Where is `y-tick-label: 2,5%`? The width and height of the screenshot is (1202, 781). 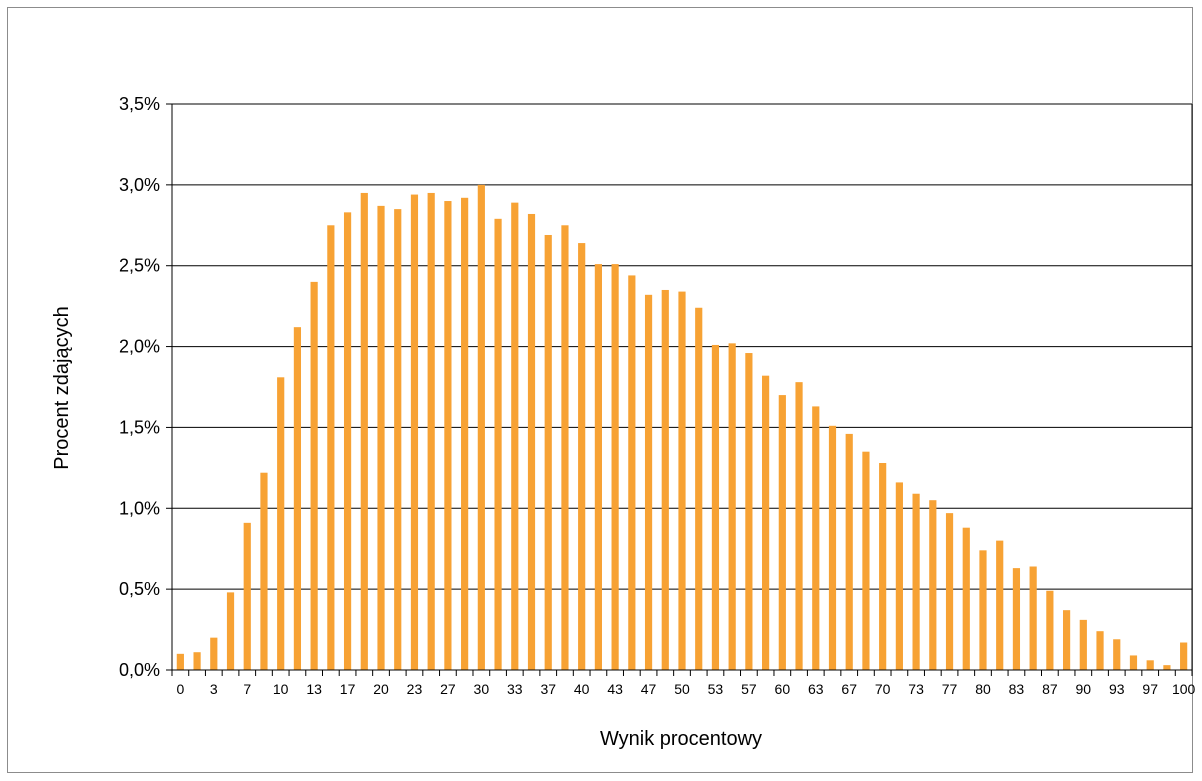
y-tick-label: 2,5% is located at coordinates (139, 266).